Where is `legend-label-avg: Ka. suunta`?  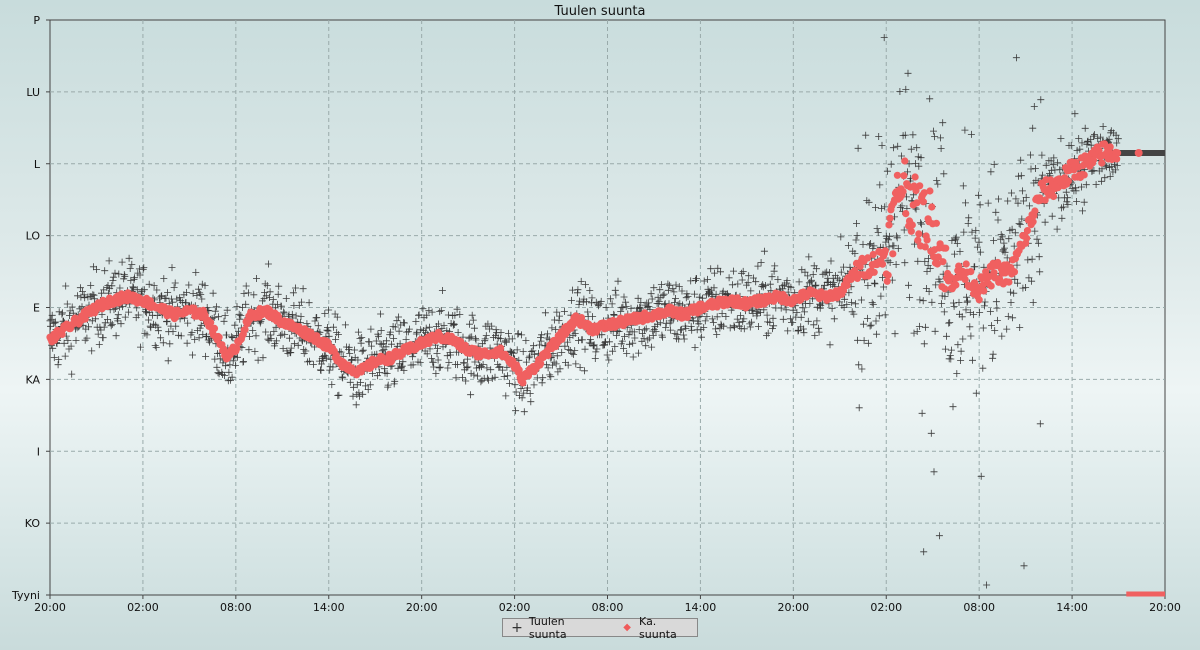
legend-label-avg: Ka. suunta is located at coordinates (658, 627).